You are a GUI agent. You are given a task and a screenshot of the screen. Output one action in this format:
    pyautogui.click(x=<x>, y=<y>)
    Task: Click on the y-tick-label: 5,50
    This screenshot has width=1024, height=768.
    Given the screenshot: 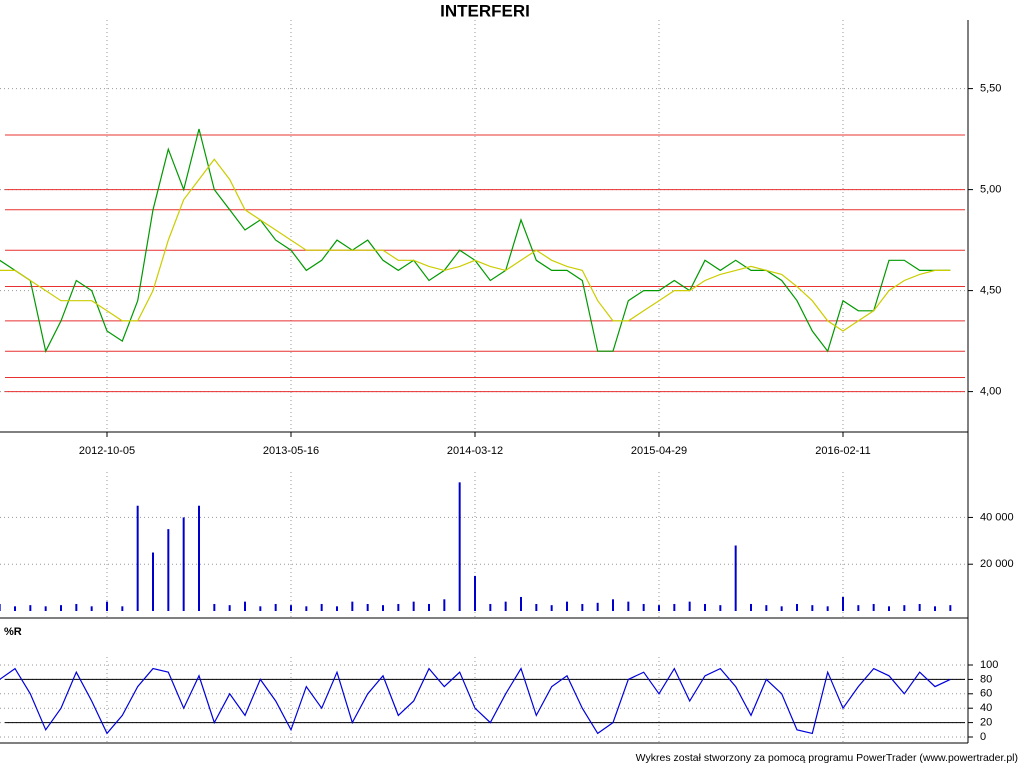 What is the action you would take?
    pyautogui.click(x=990, y=89)
    